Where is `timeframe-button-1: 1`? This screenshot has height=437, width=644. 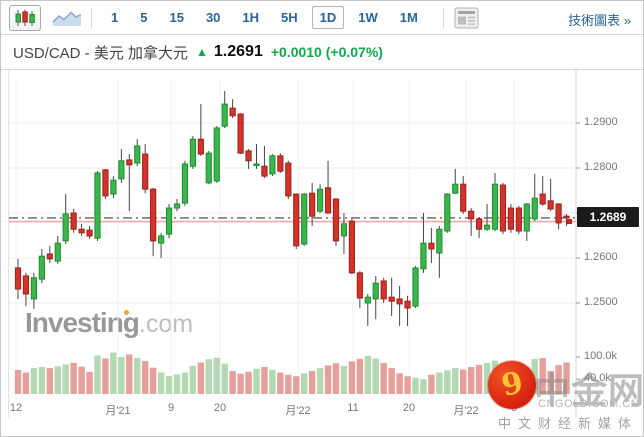 timeframe-button-1: 1 is located at coordinates (114, 17).